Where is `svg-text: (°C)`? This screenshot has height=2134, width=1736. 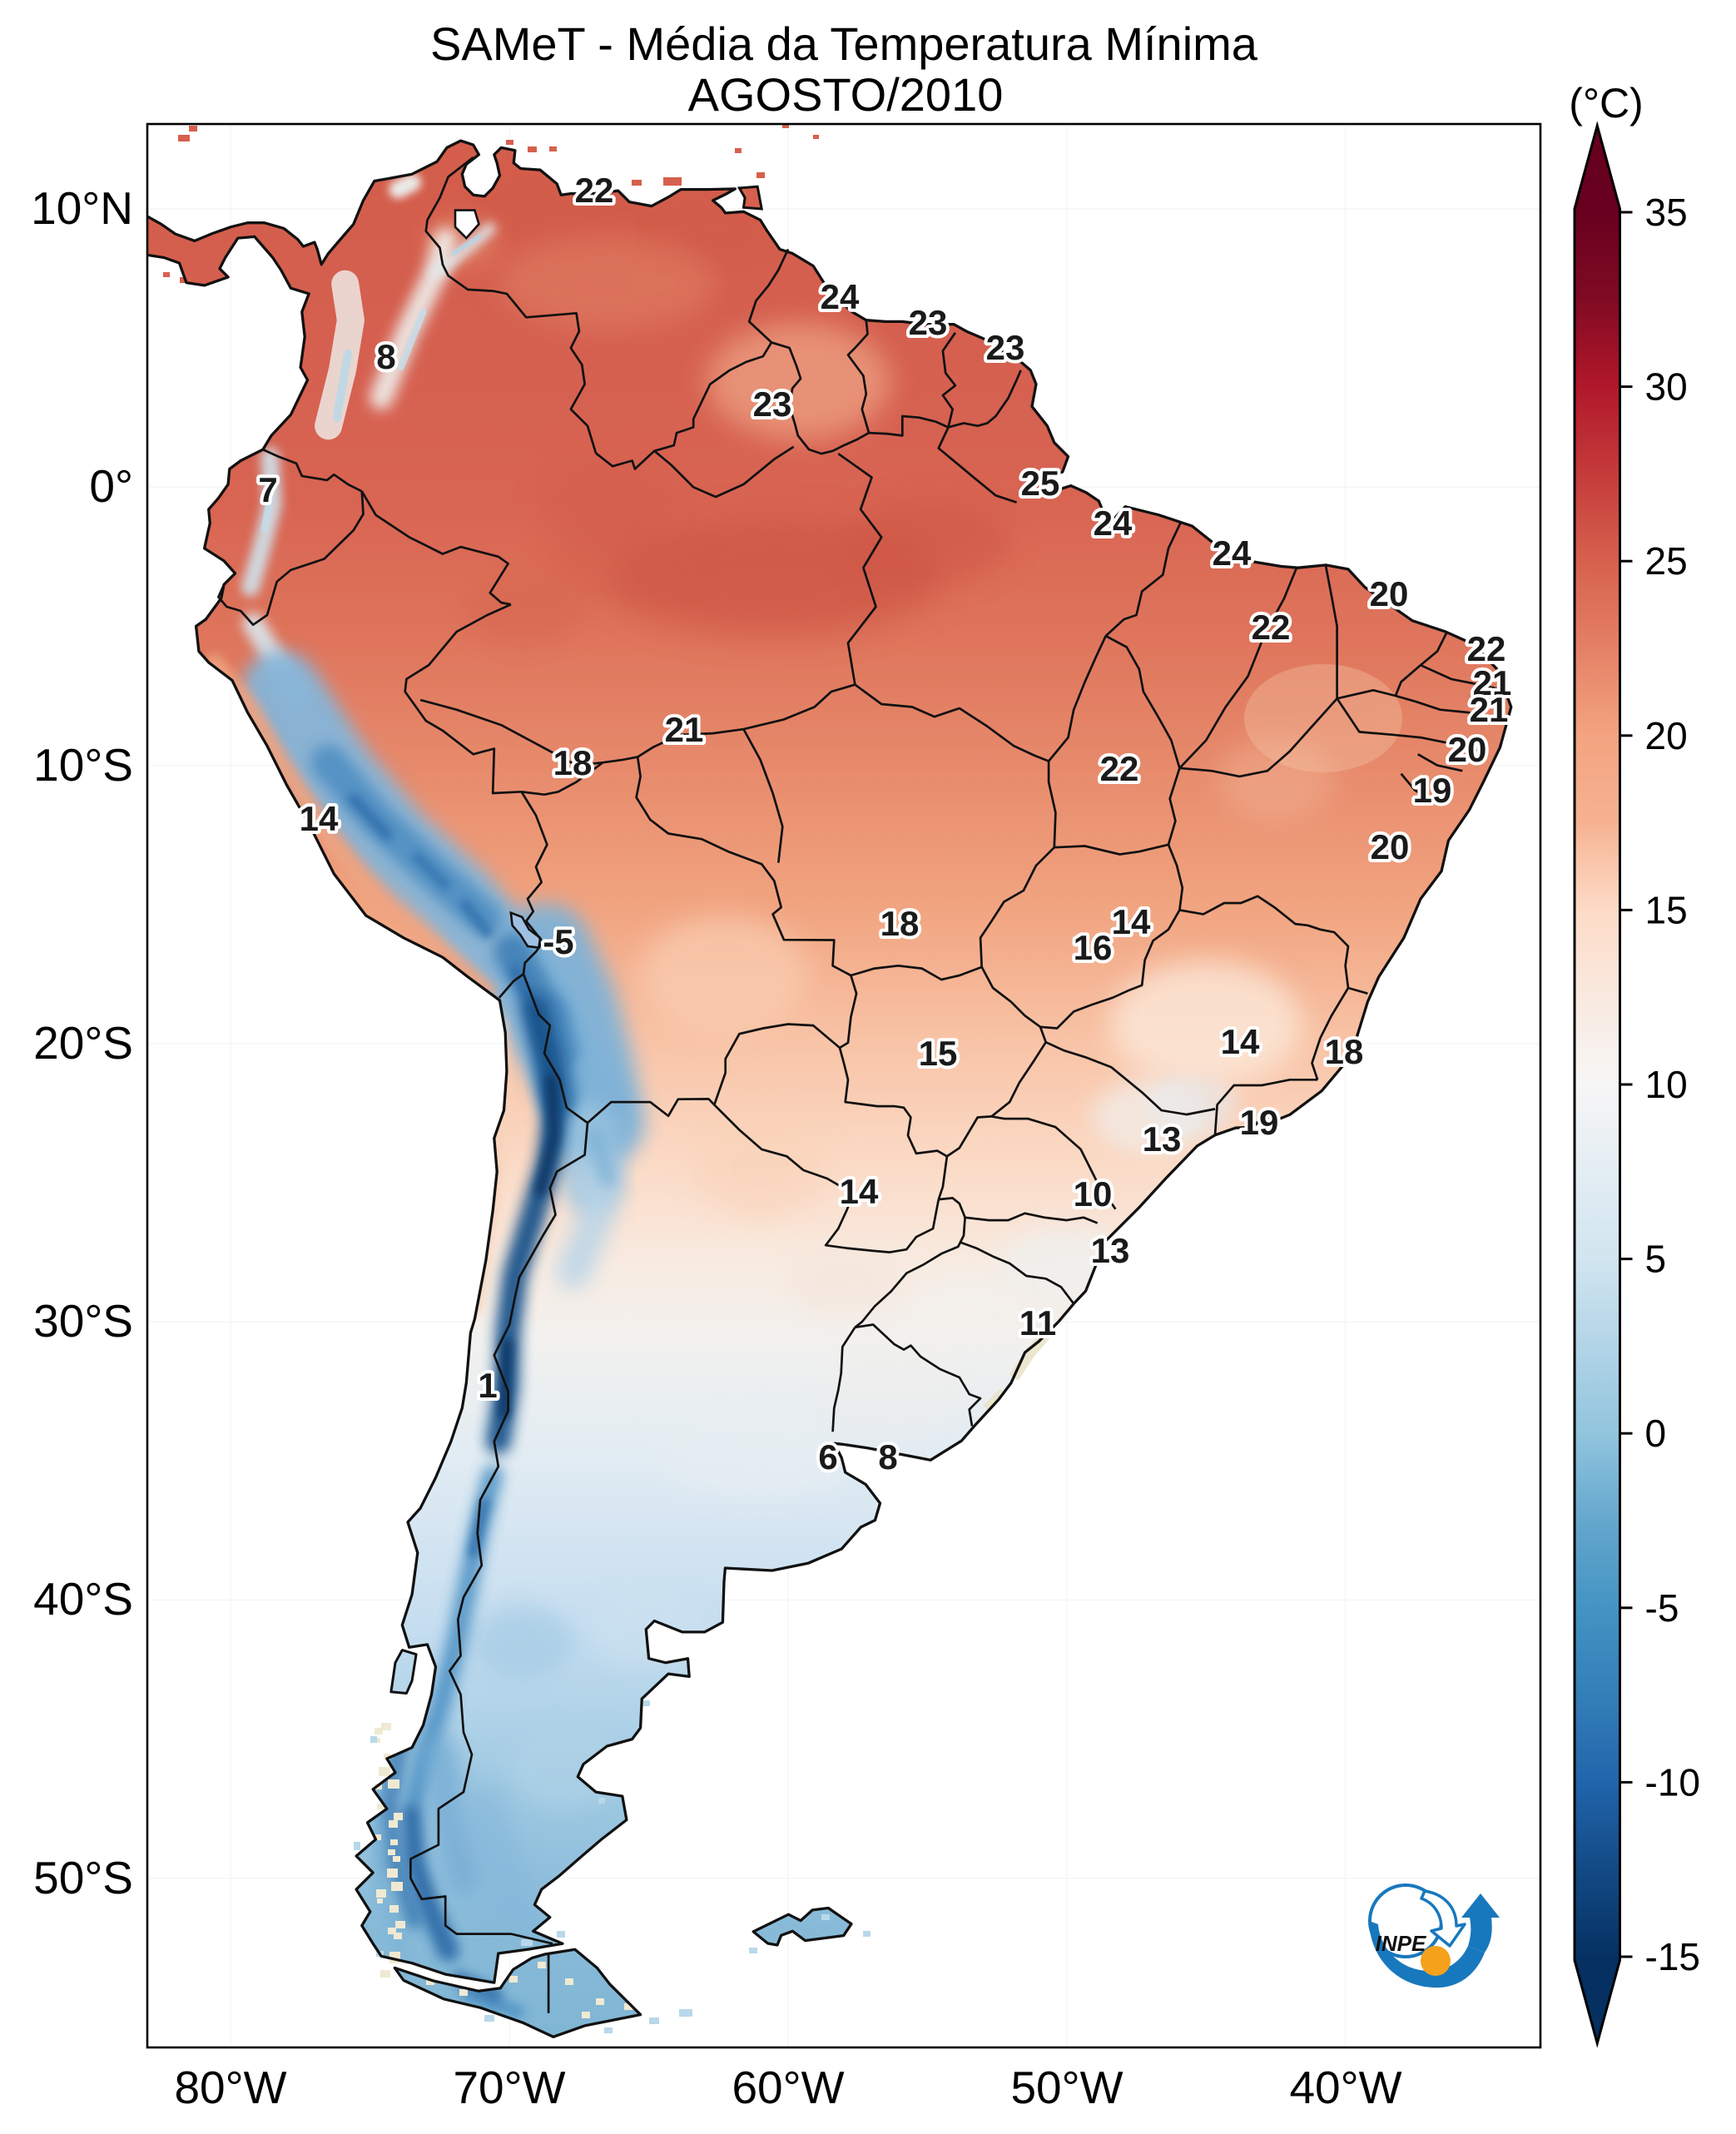 svg-text: (°C) is located at coordinates (1606, 103).